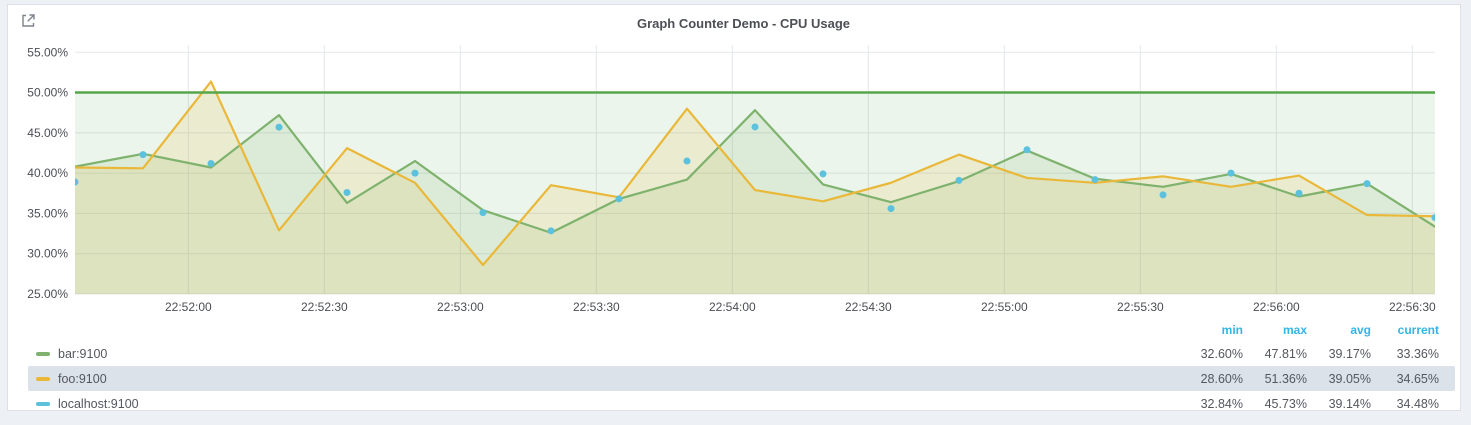  What do you see at coordinates (1417, 378) in the screenshot?
I see `legend-current-value: 34.65%` at bounding box center [1417, 378].